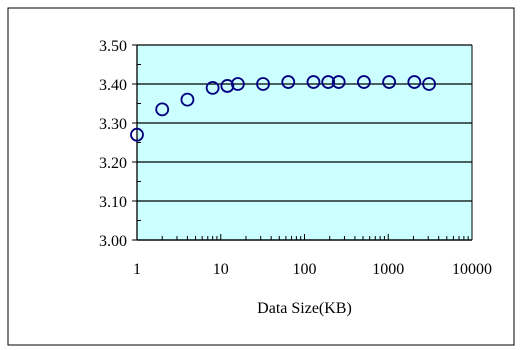  Describe the element at coordinates (305, 269) in the screenshot. I see `x-tick-label: 100` at that location.